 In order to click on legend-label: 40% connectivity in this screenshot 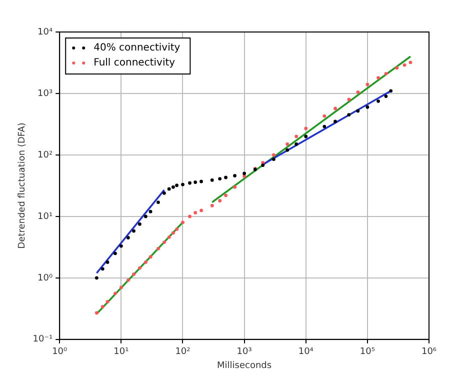, I will do `click(137, 48)`.